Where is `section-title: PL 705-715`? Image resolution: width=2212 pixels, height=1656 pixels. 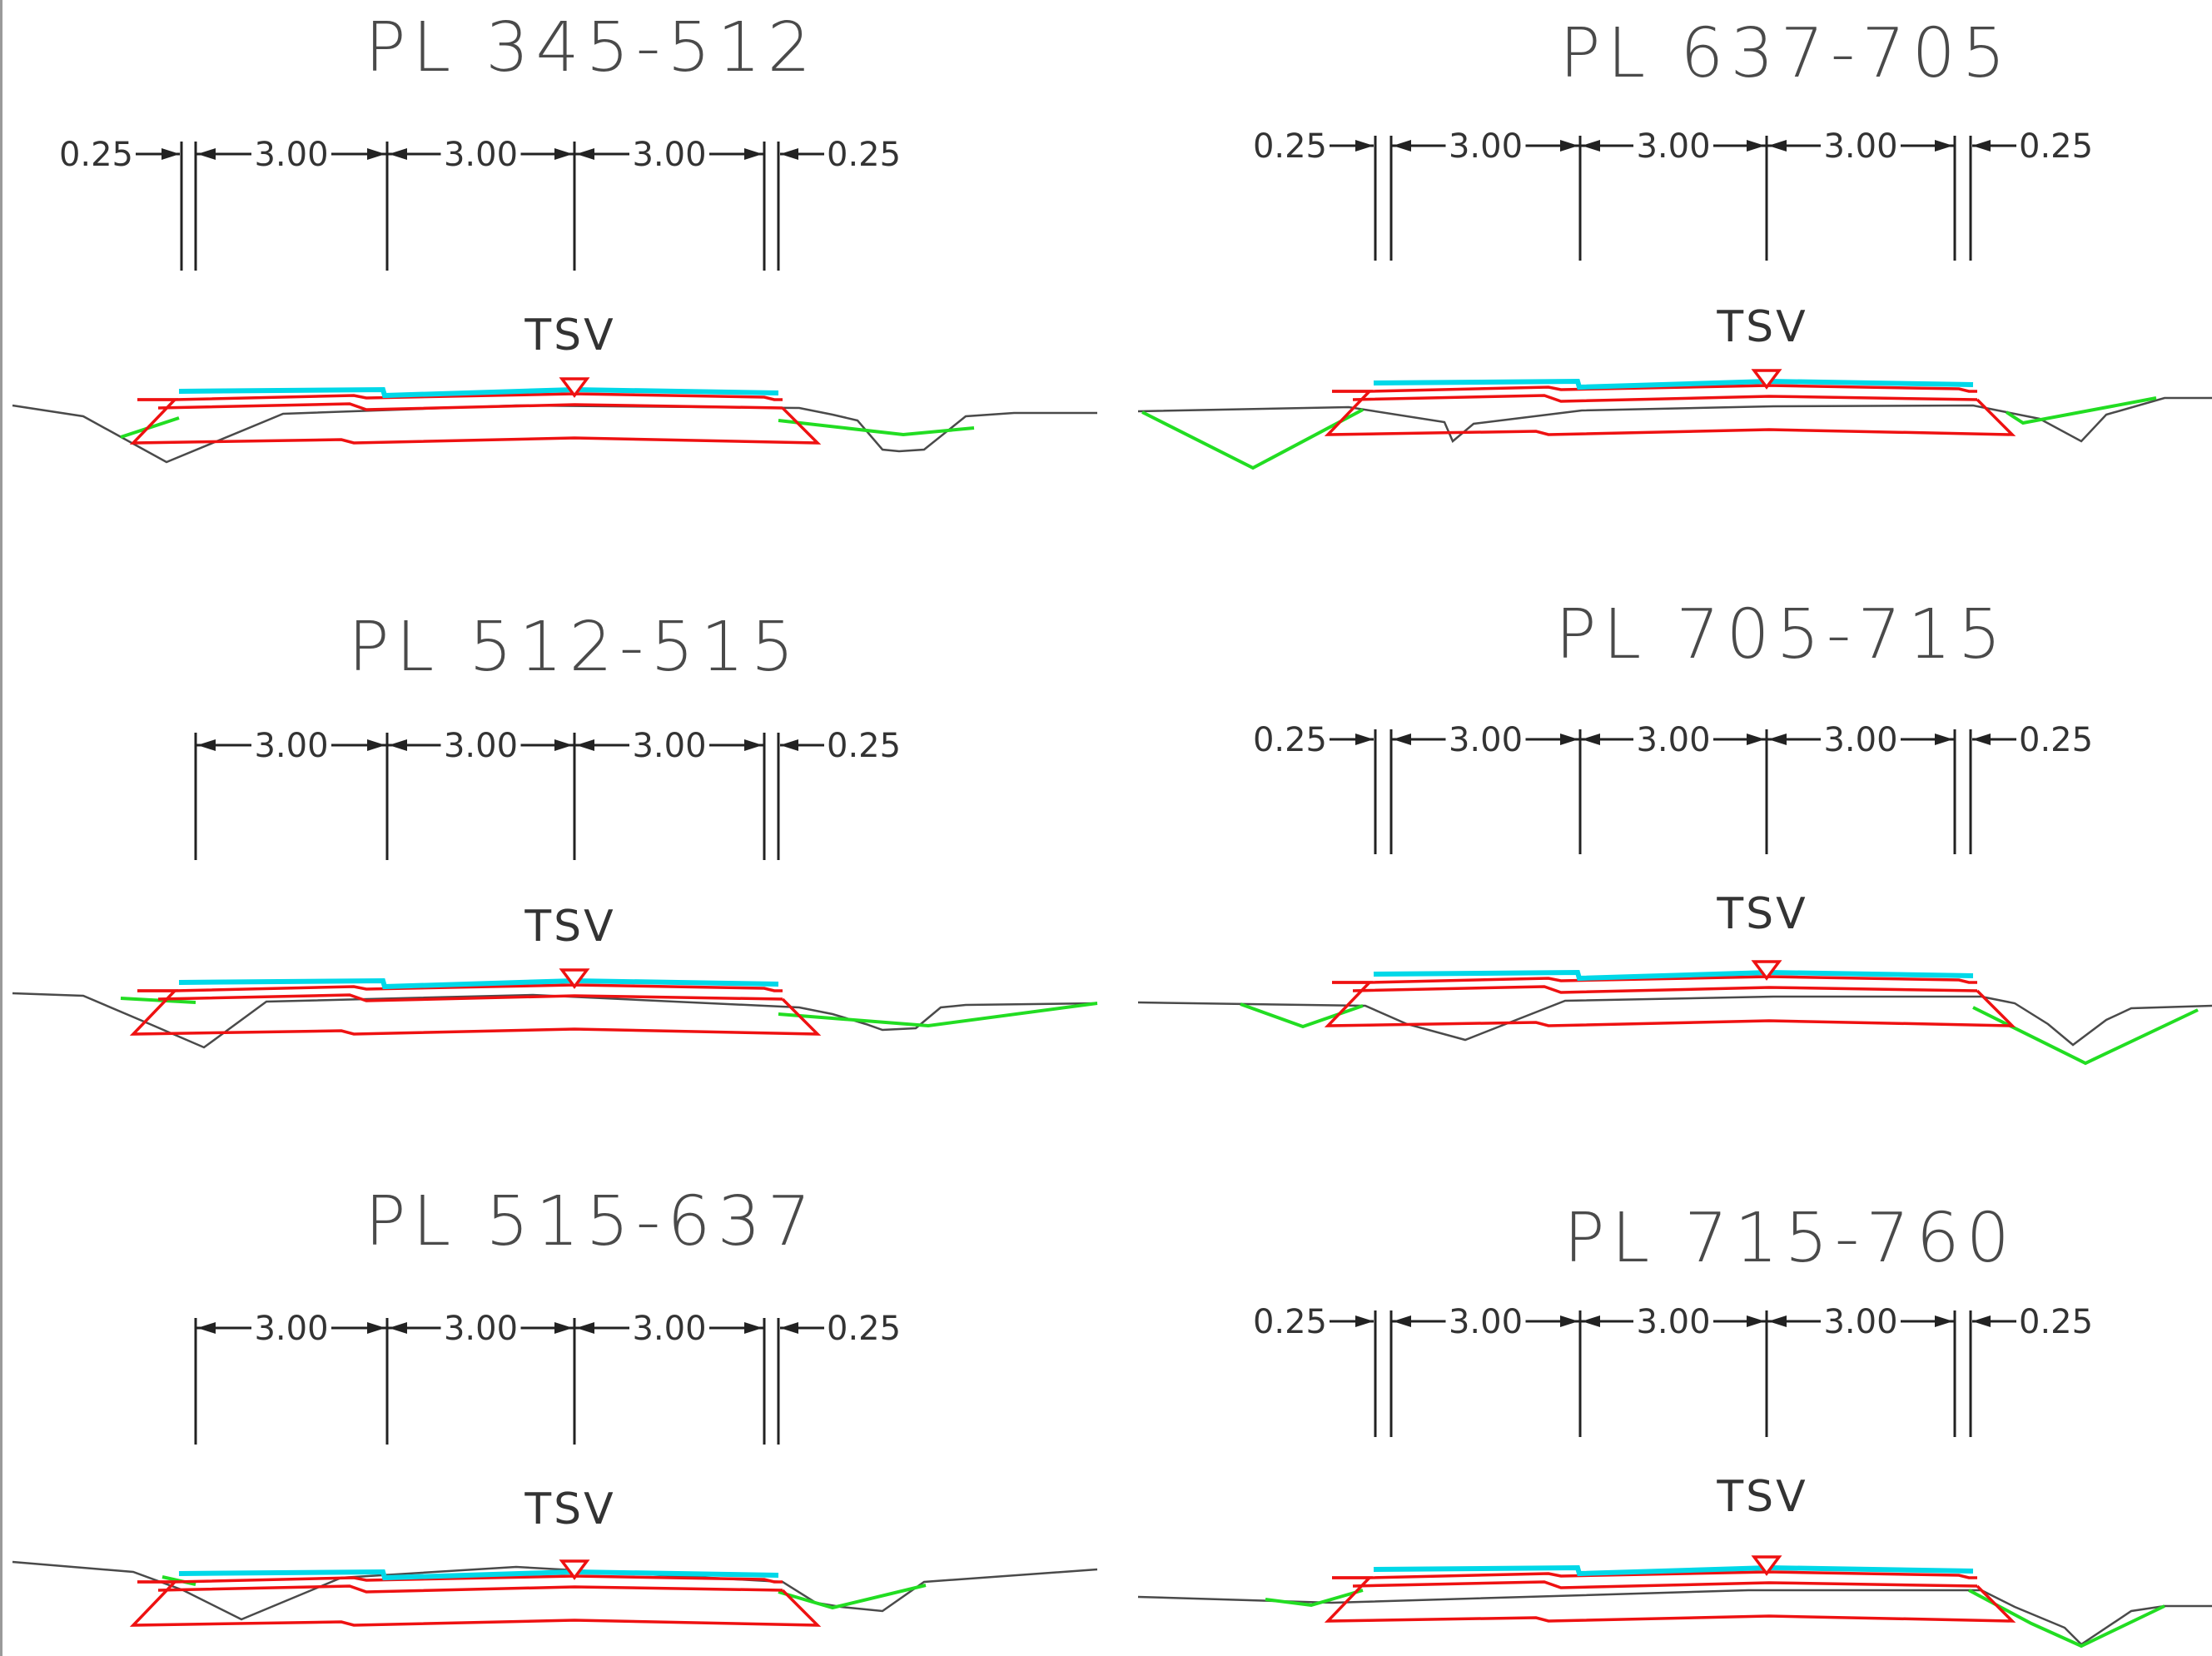
section-title: PL 705-715 is located at coordinates (1781, 634).